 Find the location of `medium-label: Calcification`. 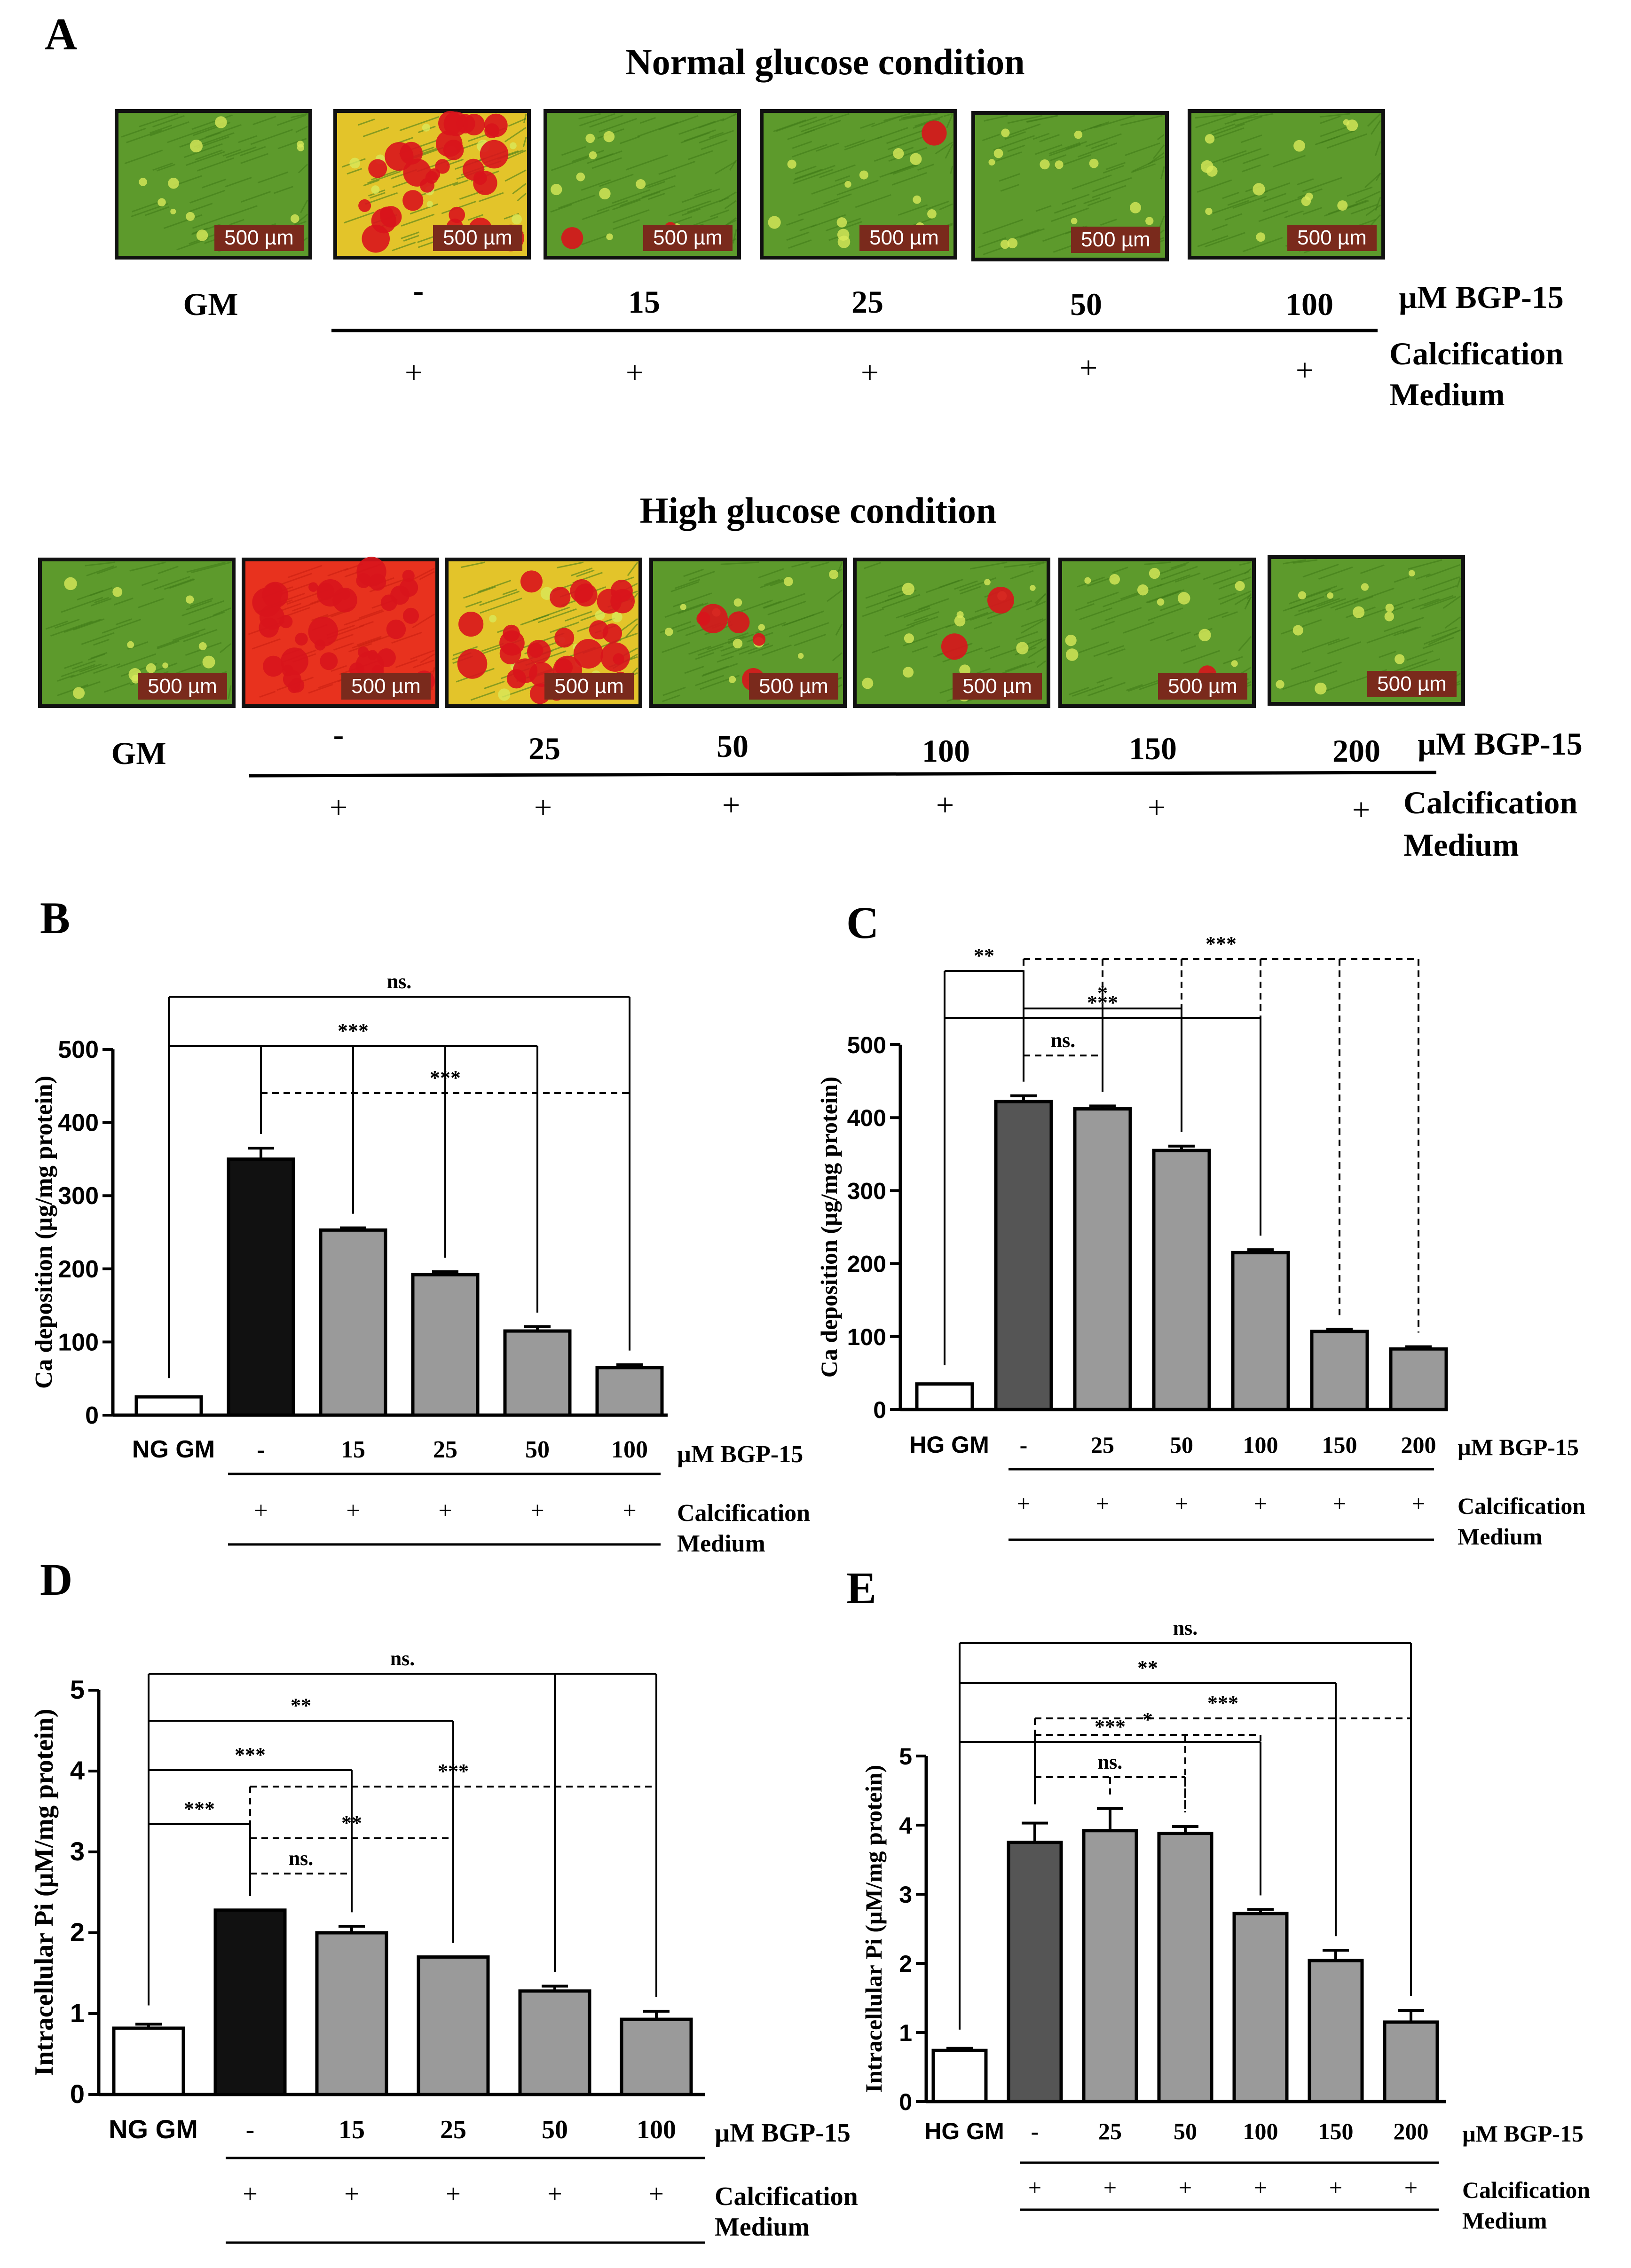

medium-label: Calcification is located at coordinates (786, 2197).